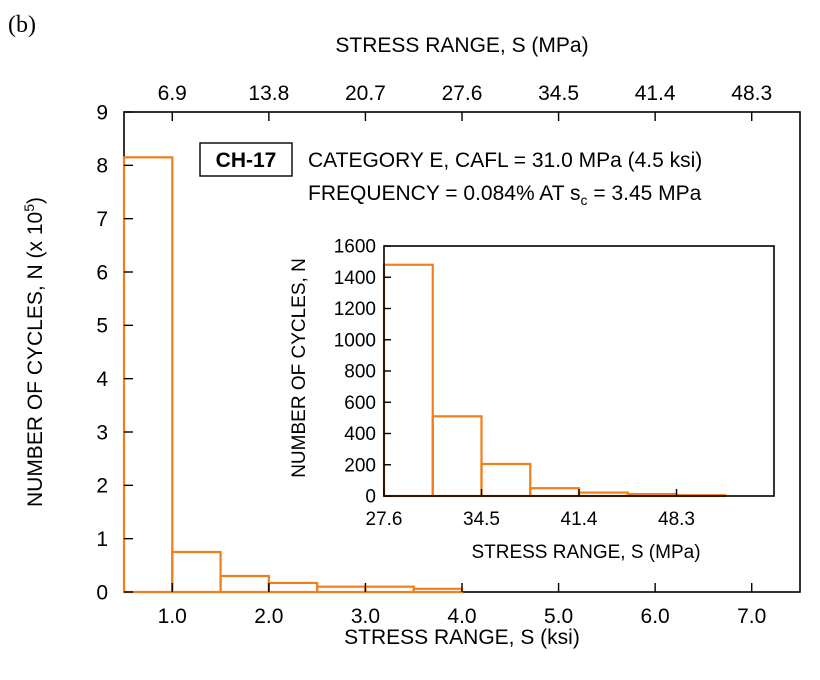 The height and width of the screenshot is (680, 820). I want to click on main-y-tick-label: 6, so click(102, 272).